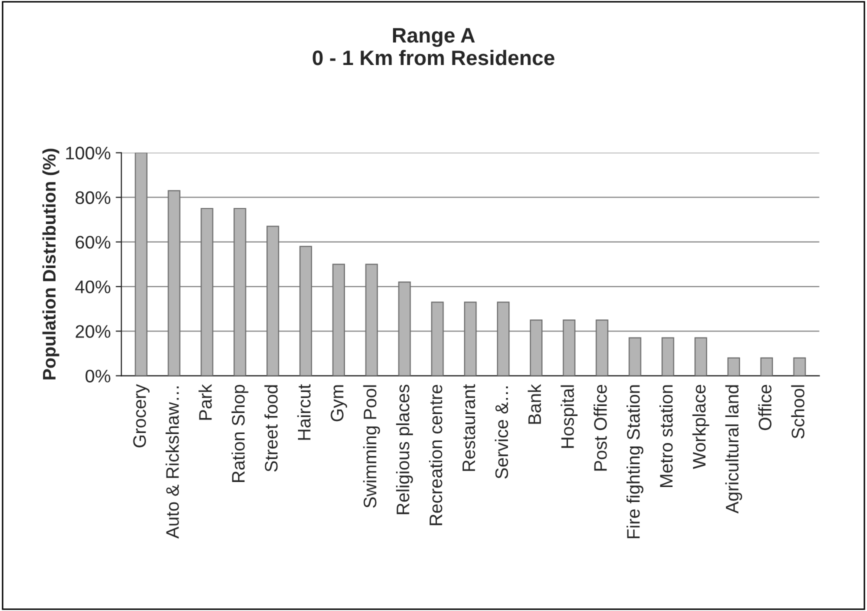 The image size is (867, 611). I want to click on y-tick-label: 20%, so click(93, 331).